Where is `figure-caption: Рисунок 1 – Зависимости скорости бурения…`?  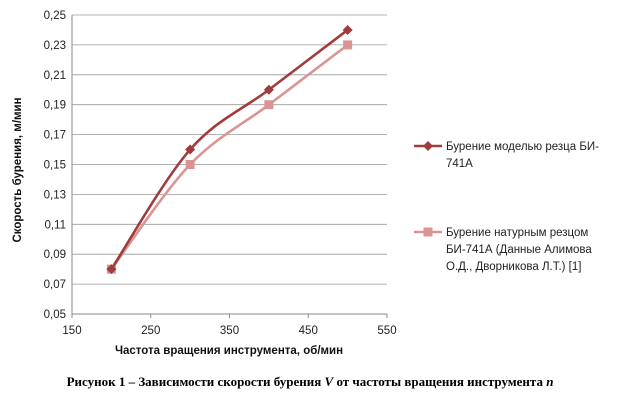
figure-caption: Рисунок 1 – Зависимости скорости бурения… is located at coordinates (310, 382).